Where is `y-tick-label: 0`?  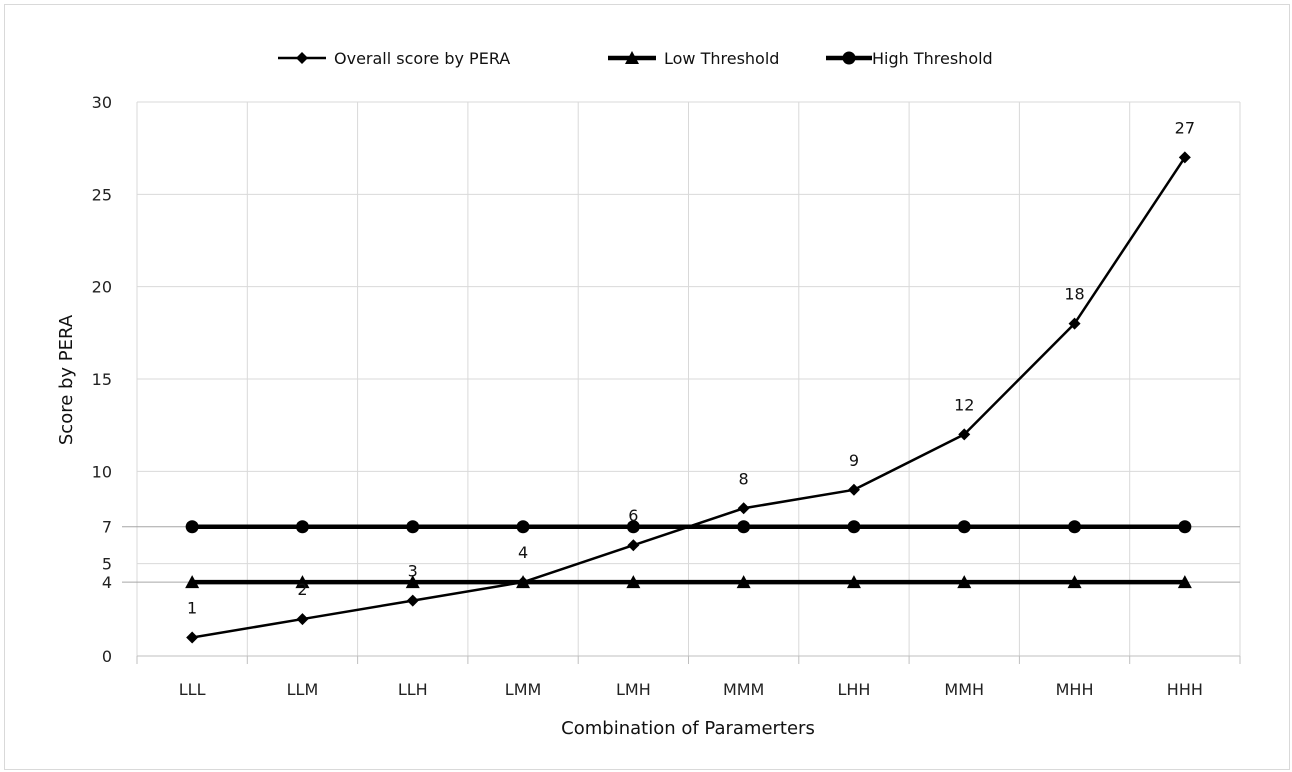 y-tick-label: 0 is located at coordinates (107, 656).